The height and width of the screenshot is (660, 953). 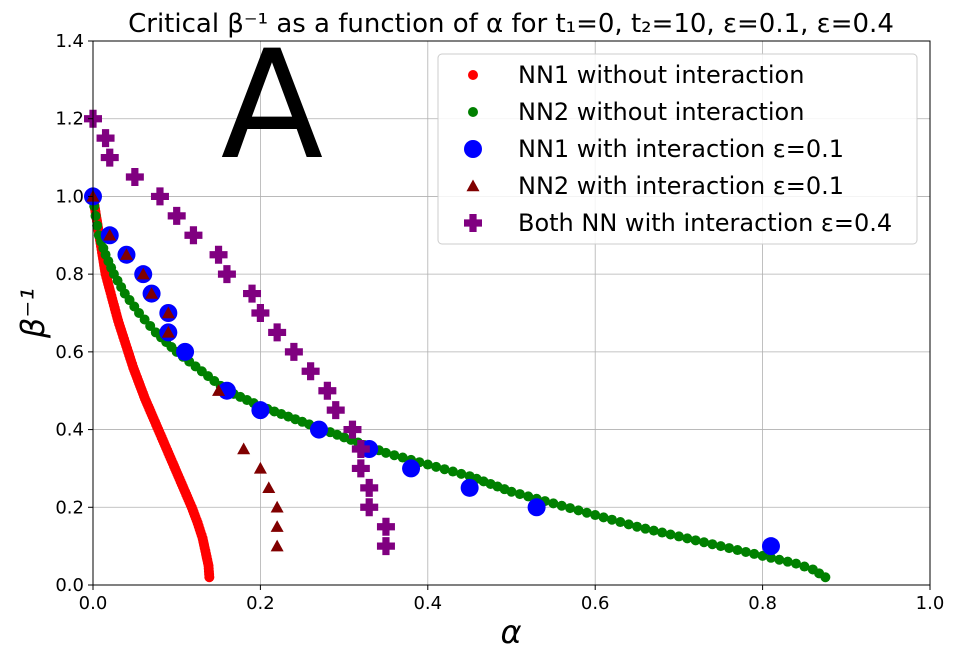 What do you see at coordinates (427, 603) in the screenshot?
I see `x-tick-label: 0.4` at bounding box center [427, 603].